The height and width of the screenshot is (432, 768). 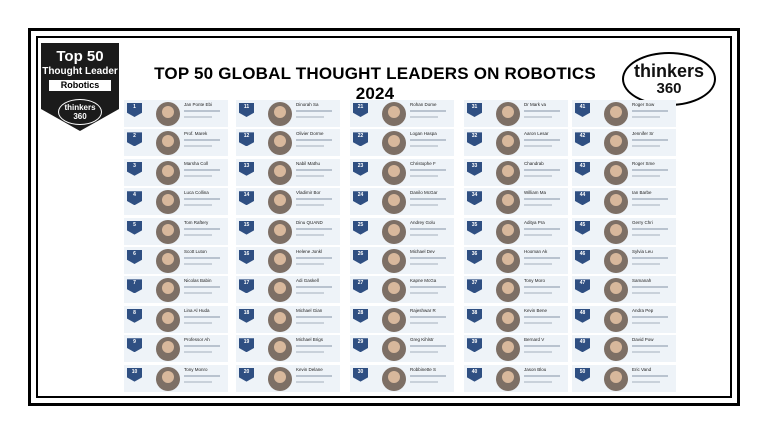 I want to click on leader-card: 19 Michael Brigs, so click(x=288, y=349).